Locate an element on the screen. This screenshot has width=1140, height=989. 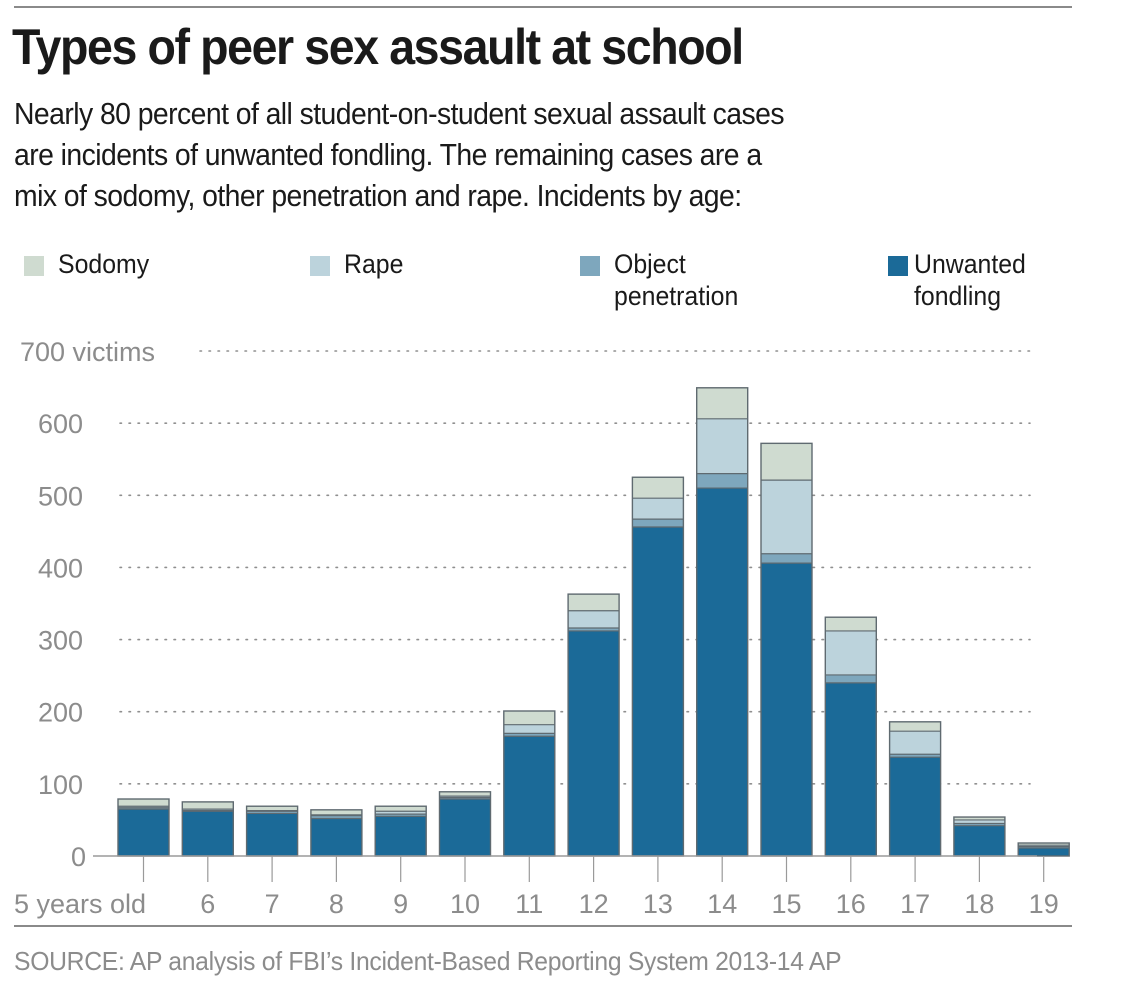
top-rule is located at coordinates (543, 7).